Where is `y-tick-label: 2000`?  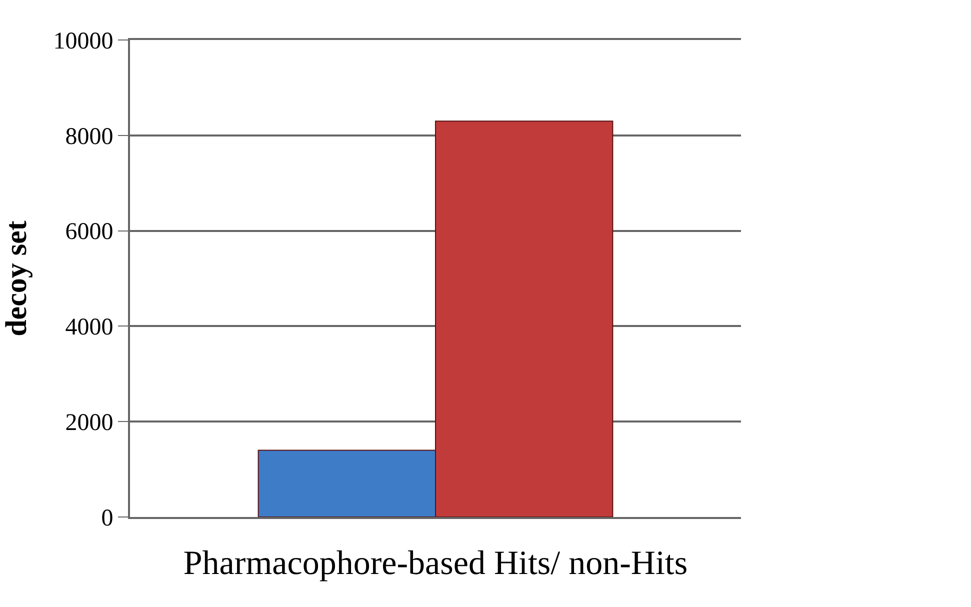 y-tick-label: 2000 is located at coordinates (89, 423).